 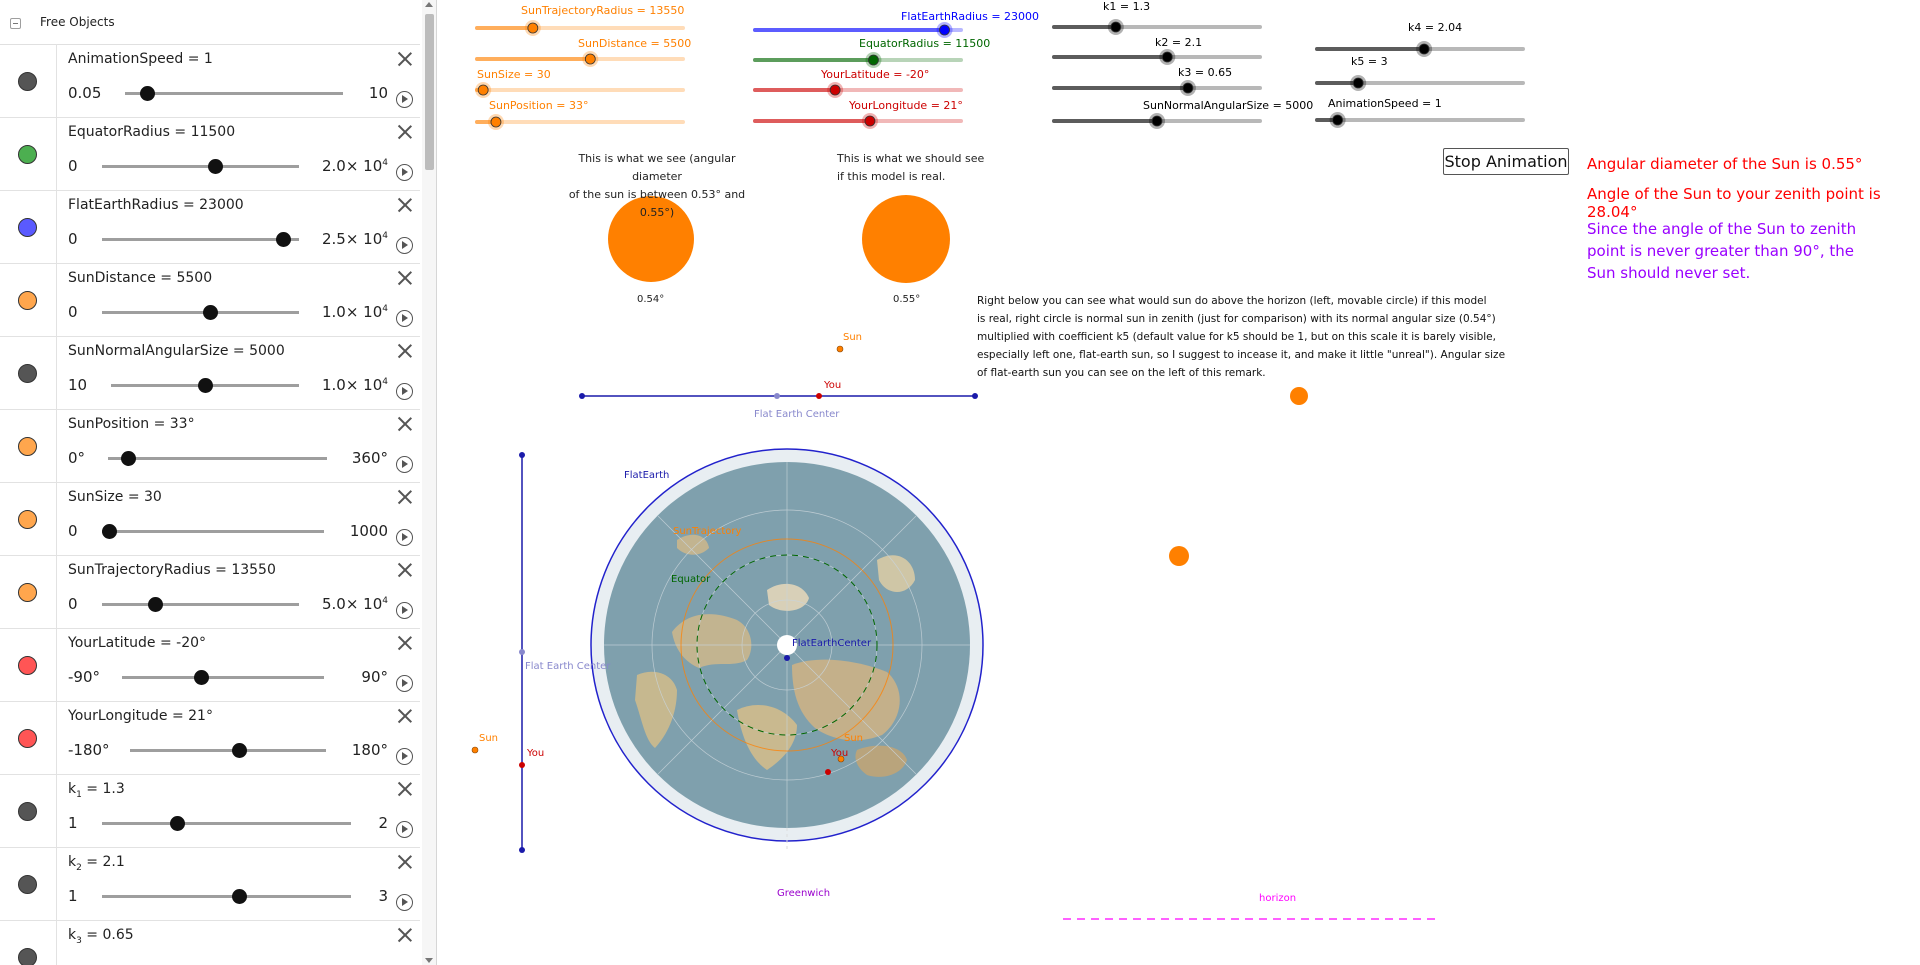 What do you see at coordinates (140, 278) in the screenshot?
I see `algebra-item-label: SunDistance = 5500` at bounding box center [140, 278].